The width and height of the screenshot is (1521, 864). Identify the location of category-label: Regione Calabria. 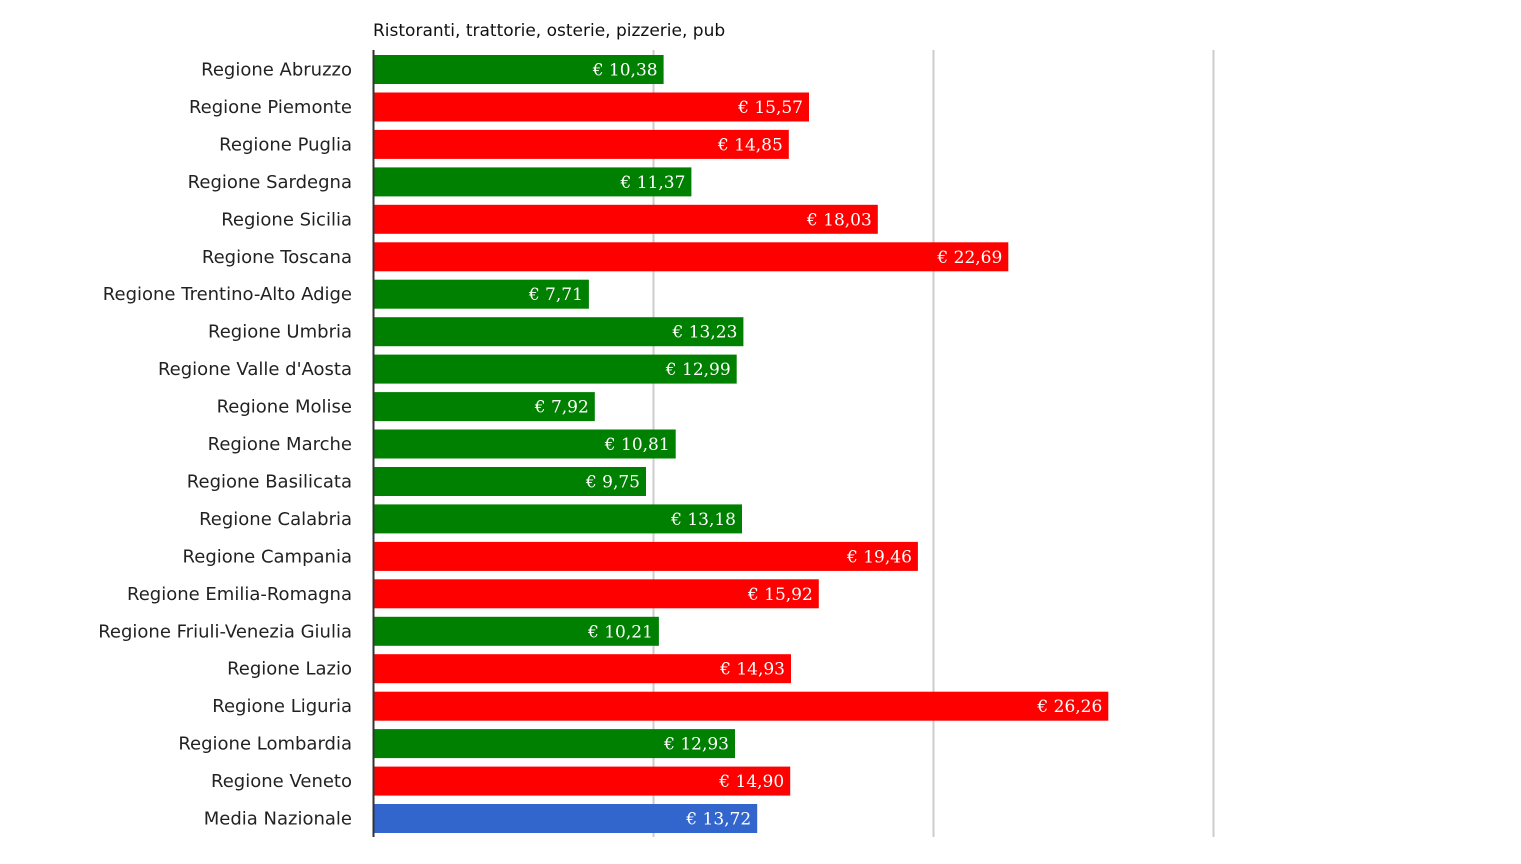
(275, 519).